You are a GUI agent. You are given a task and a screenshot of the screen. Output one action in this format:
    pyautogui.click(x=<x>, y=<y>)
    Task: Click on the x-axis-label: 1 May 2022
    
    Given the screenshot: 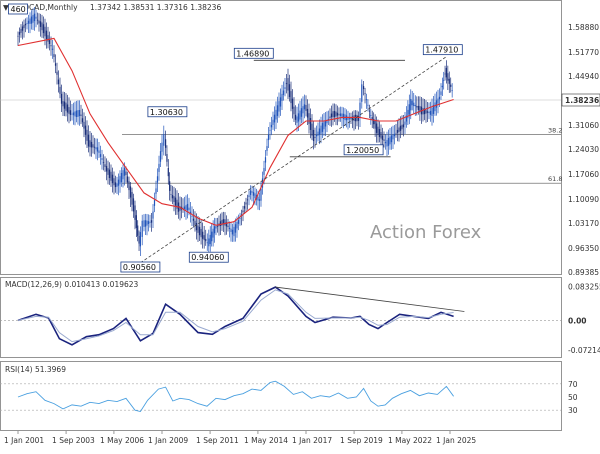 What is the action you would take?
    pyautogui.click(x=410, y=440)
    